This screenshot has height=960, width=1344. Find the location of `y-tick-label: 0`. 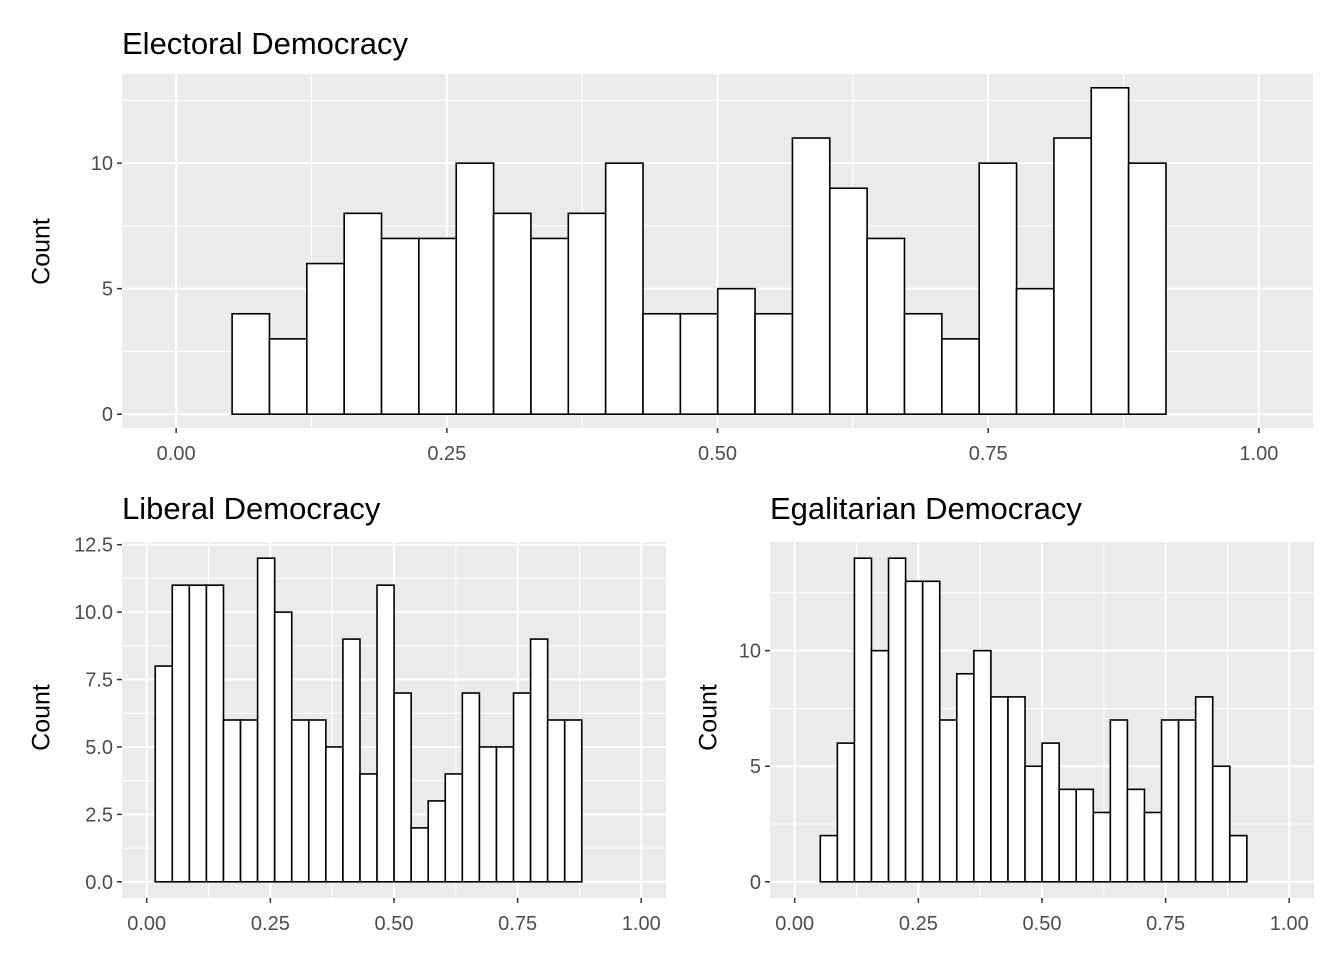

y-tick-label: 0 is located at coordinates (107, 415).